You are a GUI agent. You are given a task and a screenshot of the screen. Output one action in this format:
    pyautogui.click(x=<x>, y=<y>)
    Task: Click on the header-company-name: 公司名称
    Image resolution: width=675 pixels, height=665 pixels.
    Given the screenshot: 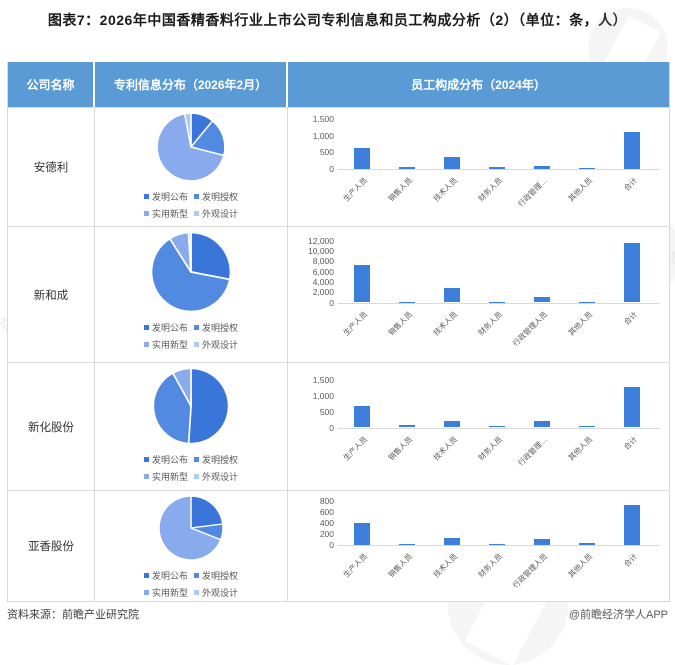 What is the action you would take?
    pyautogui.click(x=51, y=84)
    